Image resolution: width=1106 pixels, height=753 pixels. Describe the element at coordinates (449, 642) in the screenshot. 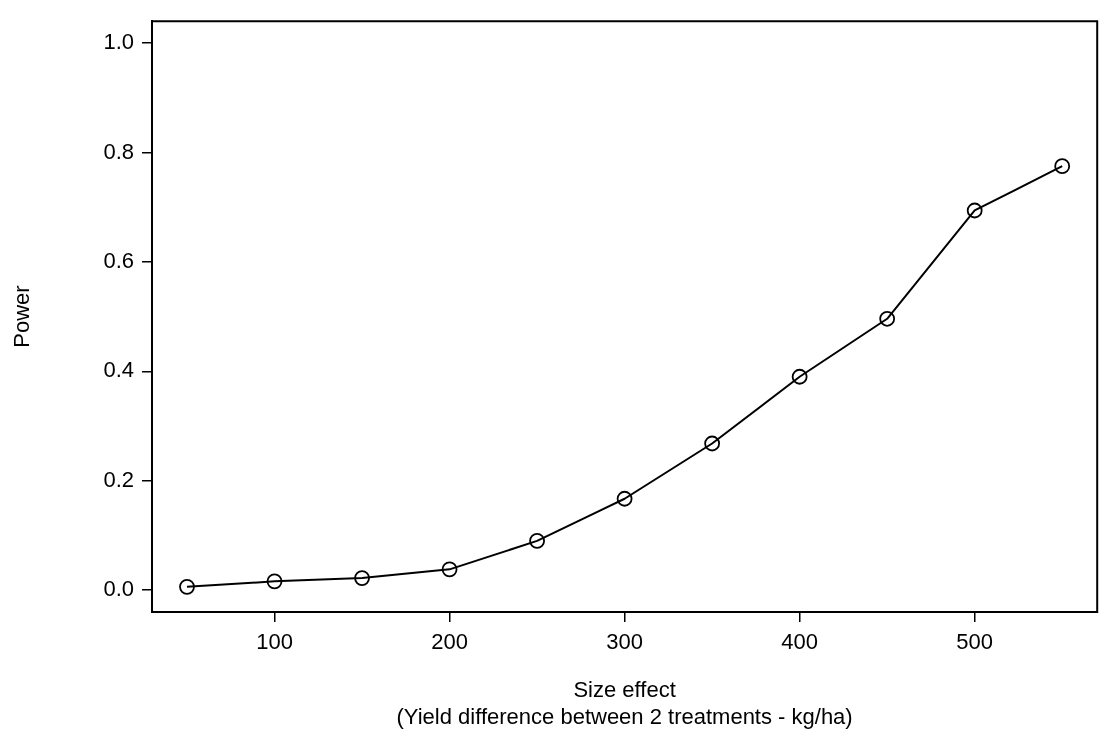

I see `x-tick-label: 200` at that location.